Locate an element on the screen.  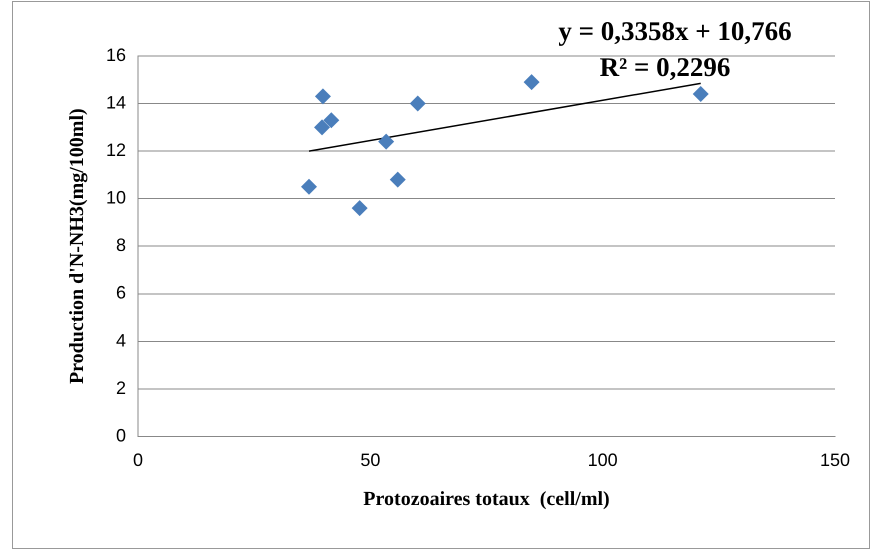
x-tick-label: 100 is located at coordinates (603, 460).